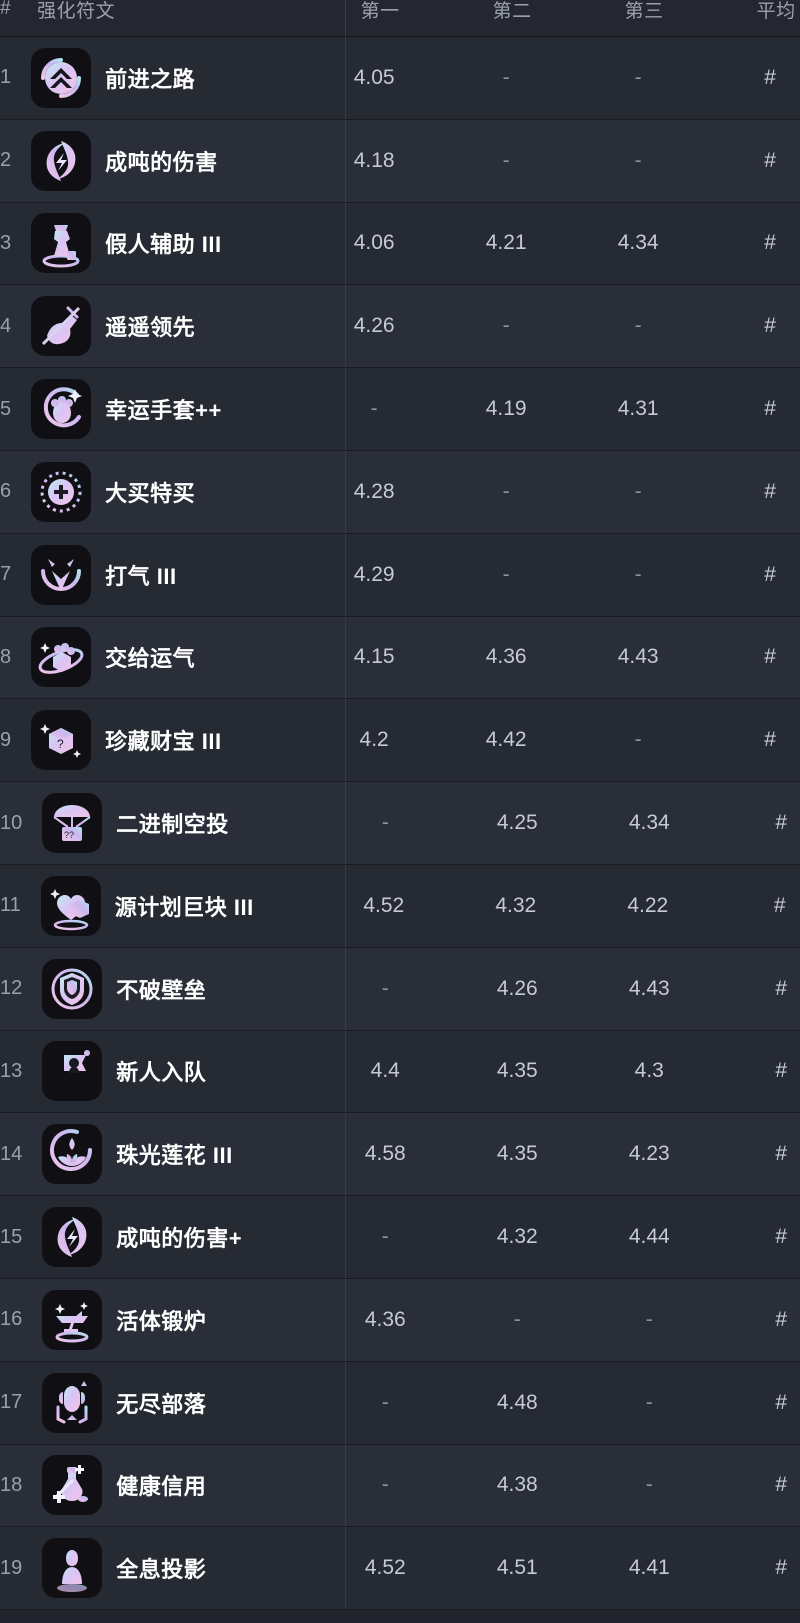 The image size is (800, 1623). Describe the element at coordinates (400, 1320) in the screenshot. I see `table-row: 16 活体锻炉 4.36 - - #` at that location.